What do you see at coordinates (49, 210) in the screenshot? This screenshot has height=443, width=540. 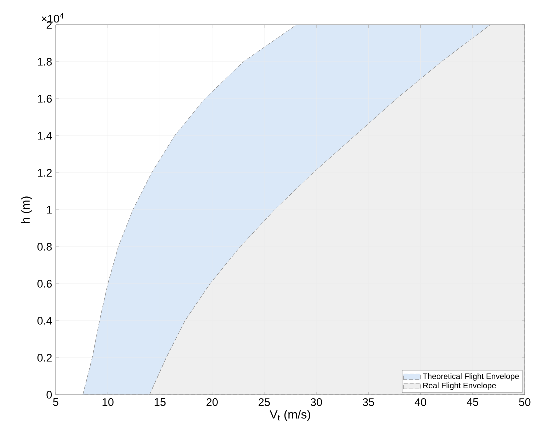 I see `y-tick-label: 1` at bounding box center [49, 210].